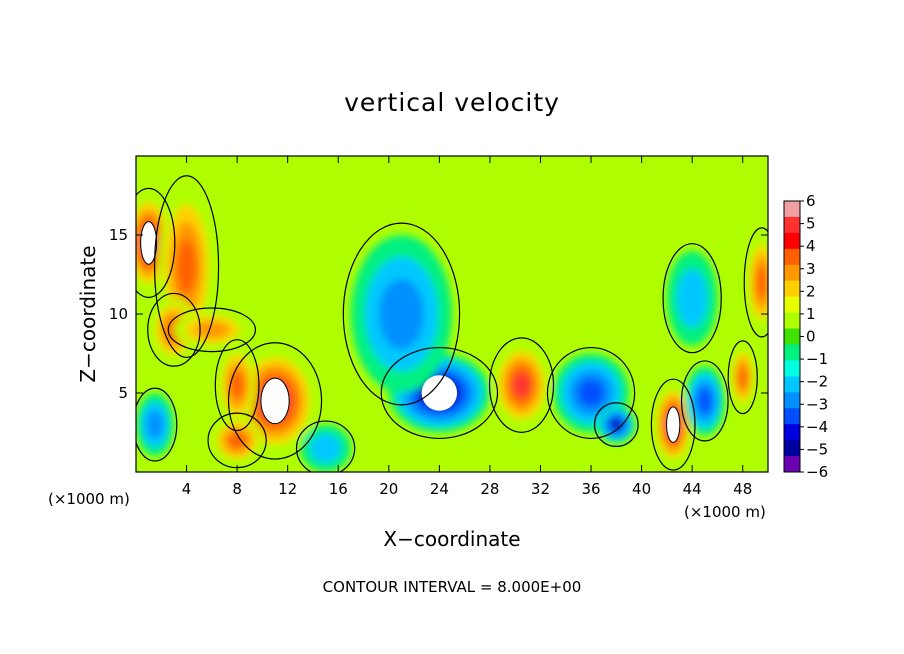 The height and width of the screenshot is (654, 904). What do you see at coordinates (811, 201) in the screenshot?
I see `colorbar-tick-label: 6` at bounding box center [811, 201].